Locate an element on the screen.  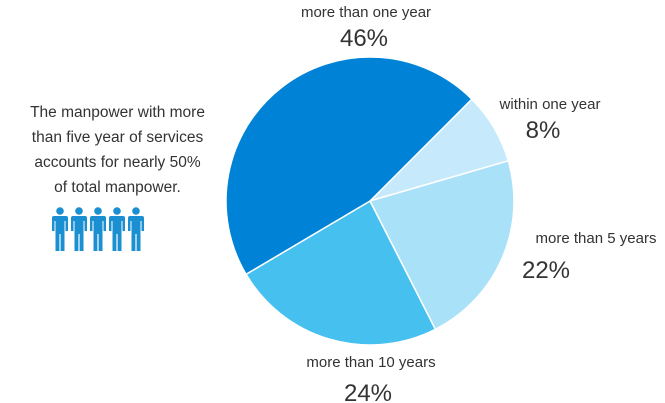
people-icon is located at coordinates (98, 229).